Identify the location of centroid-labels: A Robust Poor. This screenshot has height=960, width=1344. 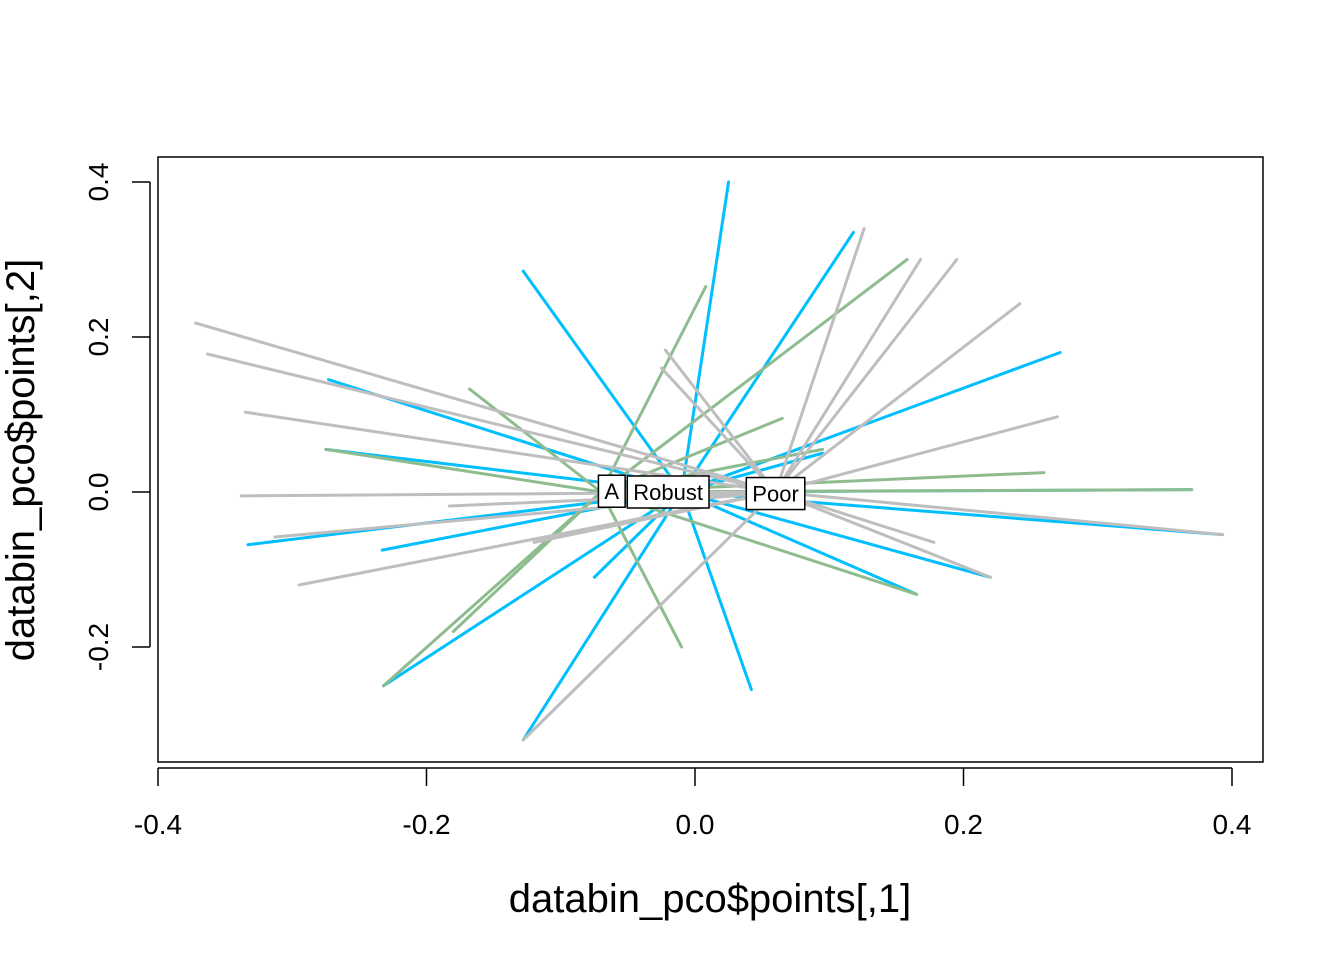
(701, 492).